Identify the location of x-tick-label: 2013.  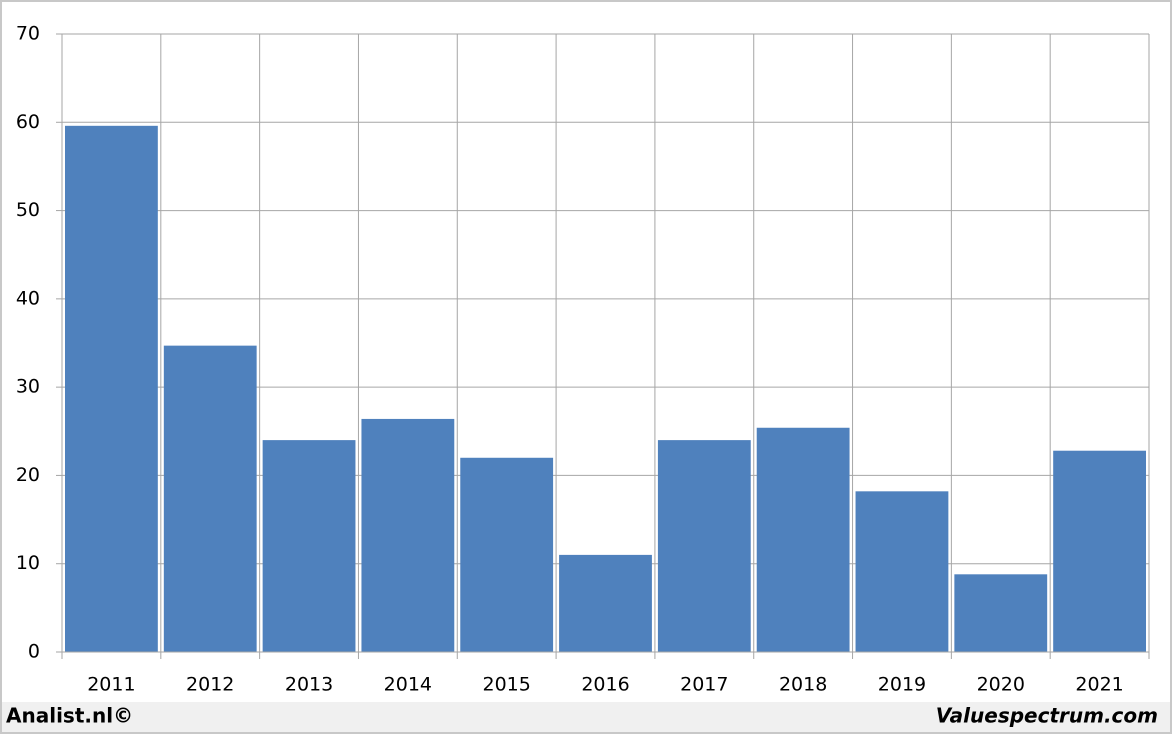
(309, 685).